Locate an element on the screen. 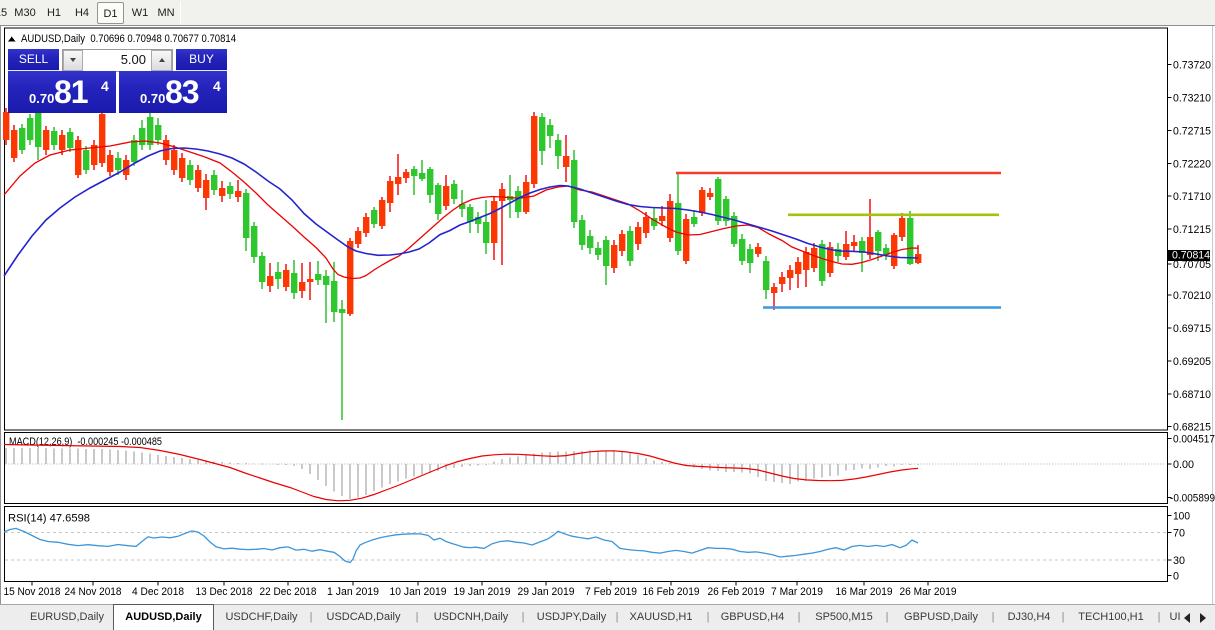  svg-text: 0.69715 is located at coordinates (1192, 329).